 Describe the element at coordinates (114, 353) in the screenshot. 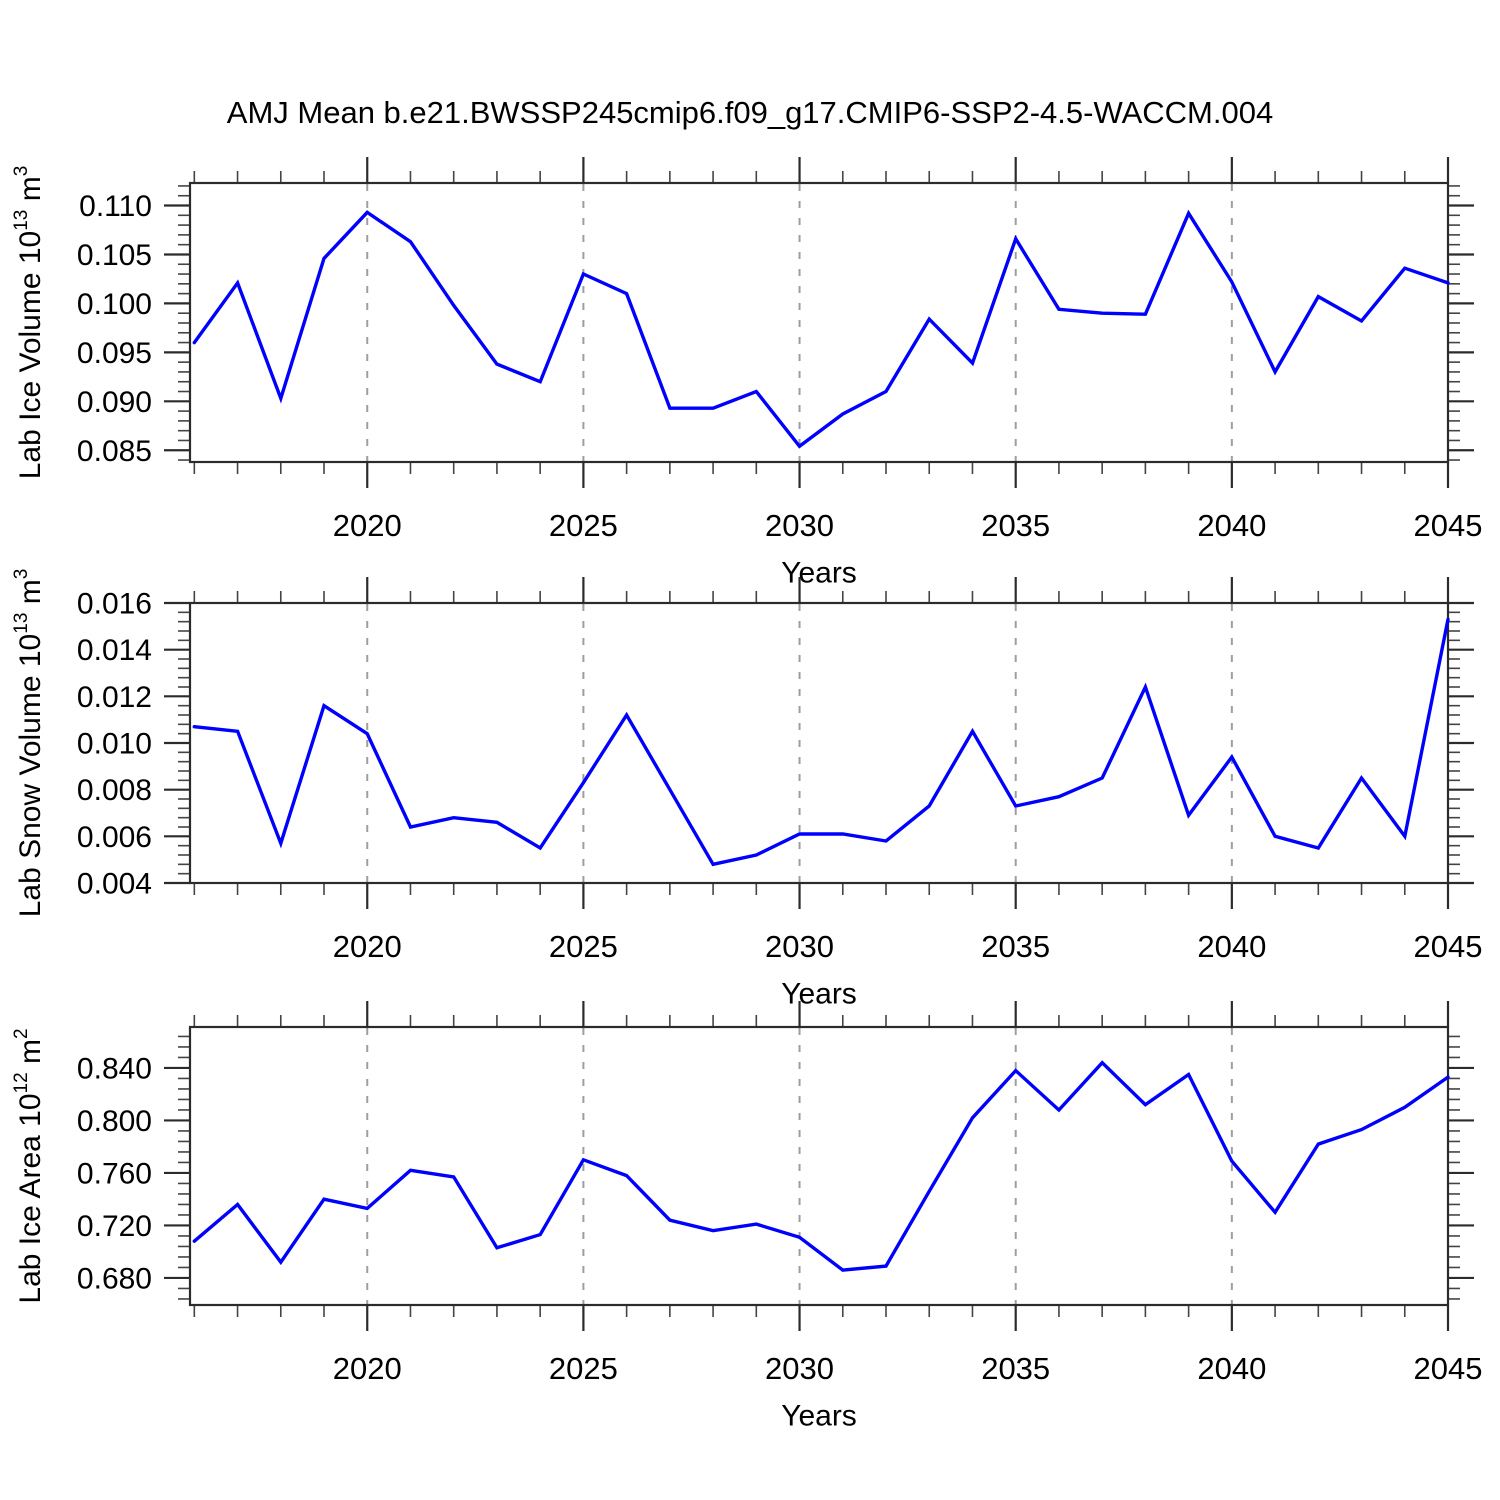

I see `y-tick-label: 0.095` at that location.